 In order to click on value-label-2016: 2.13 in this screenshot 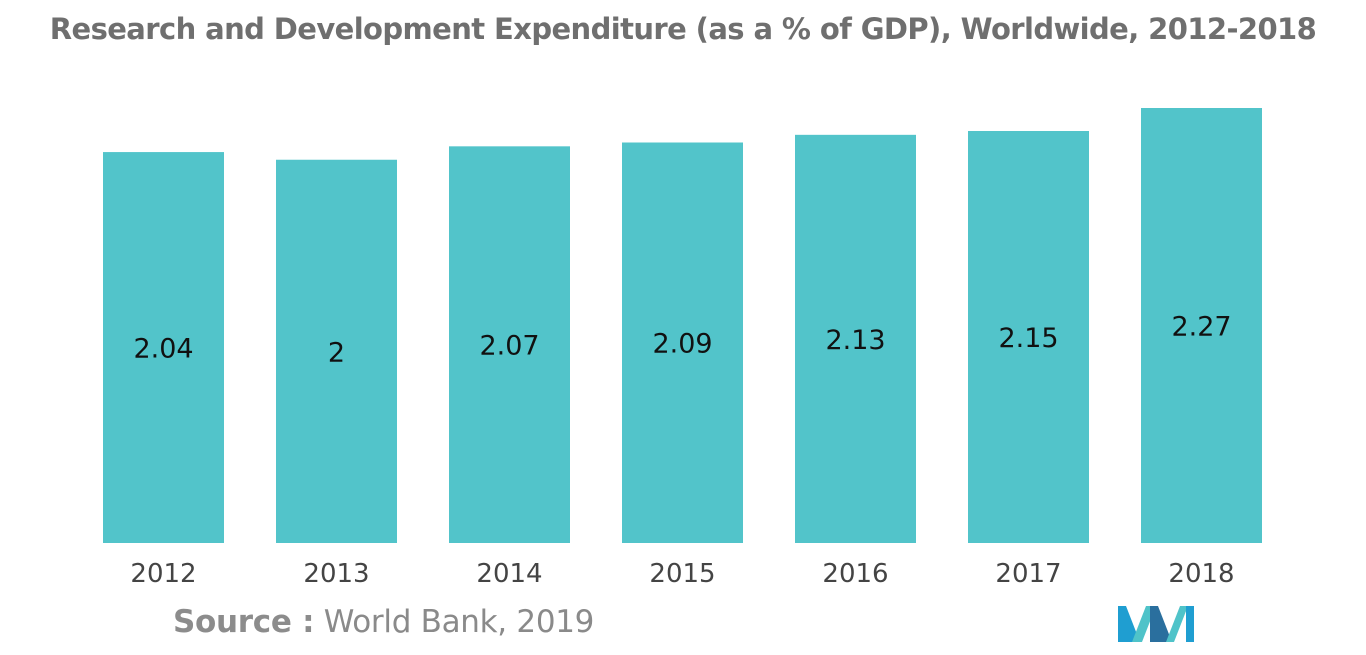, I will do `click(855, 340)`.